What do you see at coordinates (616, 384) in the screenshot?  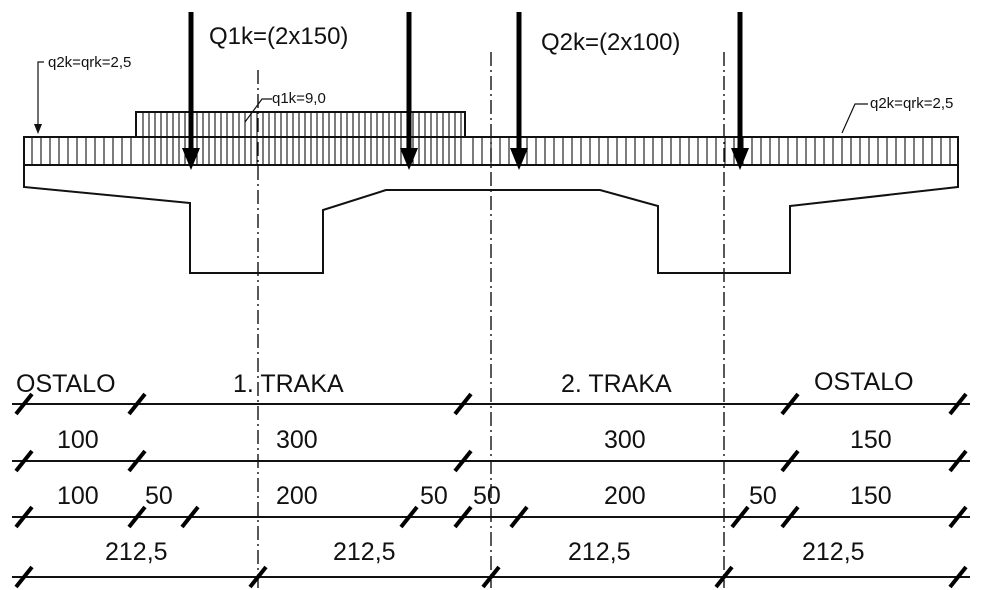 I see `zone-label-lane-2: 2. TRAKA` at bounding box center [616, 384].